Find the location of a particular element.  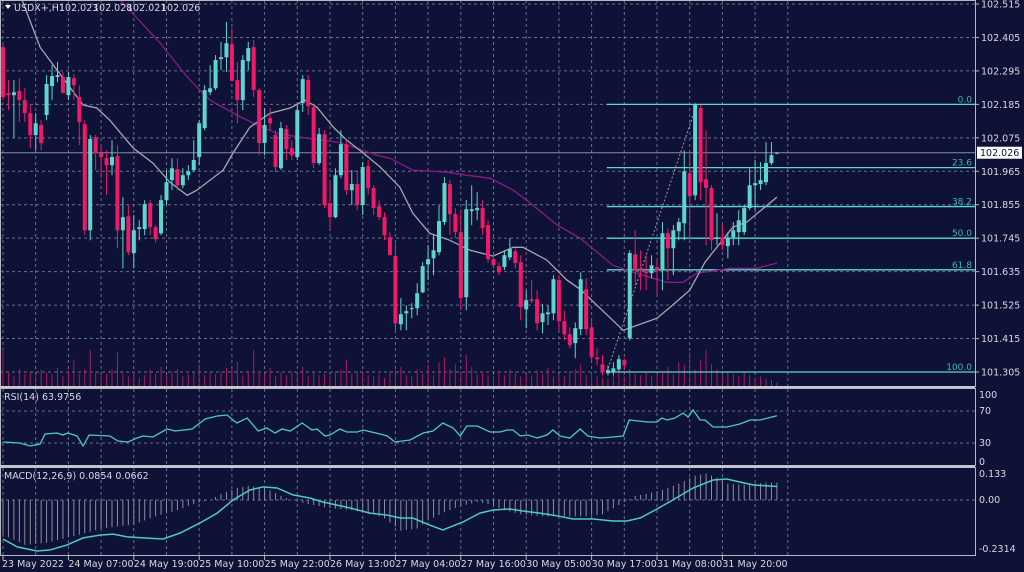

fibonacci-level-label: 100.0 is located at coordinates (959, 368).